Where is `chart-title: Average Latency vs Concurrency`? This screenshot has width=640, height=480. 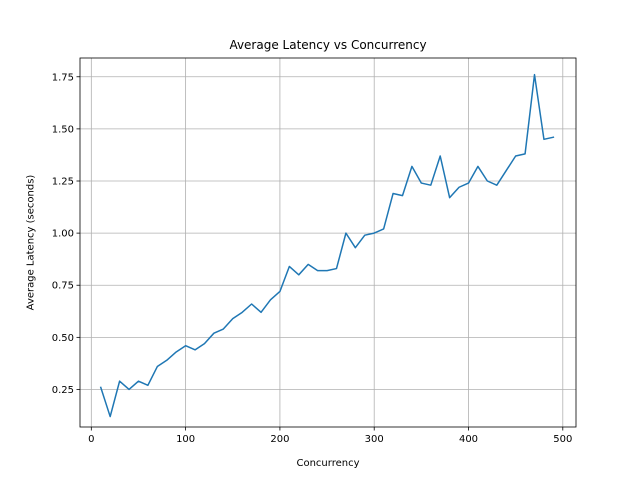 chart-title: Average Latency vs Concurrency is located at coordinates (327, 45).